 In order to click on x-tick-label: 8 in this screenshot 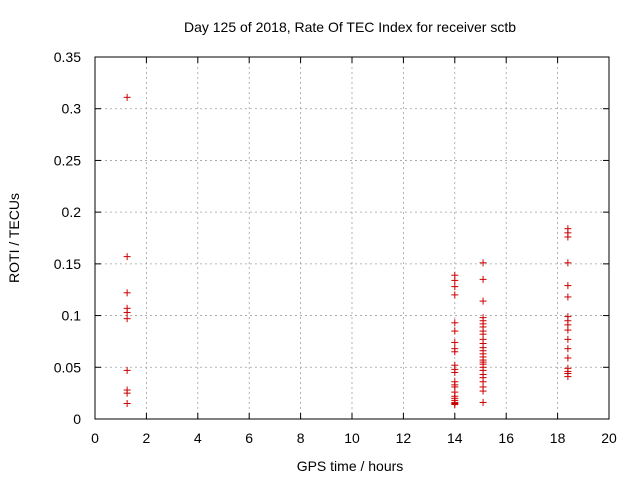, I will do `click(301, 438)`.